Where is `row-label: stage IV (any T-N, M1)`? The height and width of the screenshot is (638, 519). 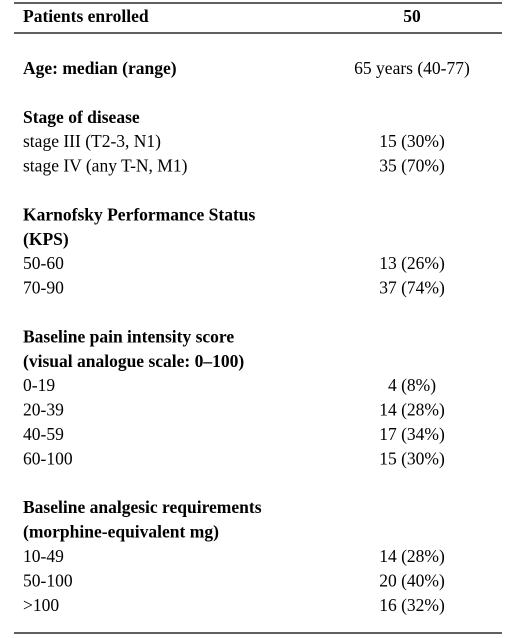 row-label: stage IV (any T-N, M1) is located at coordinates (105, 166).